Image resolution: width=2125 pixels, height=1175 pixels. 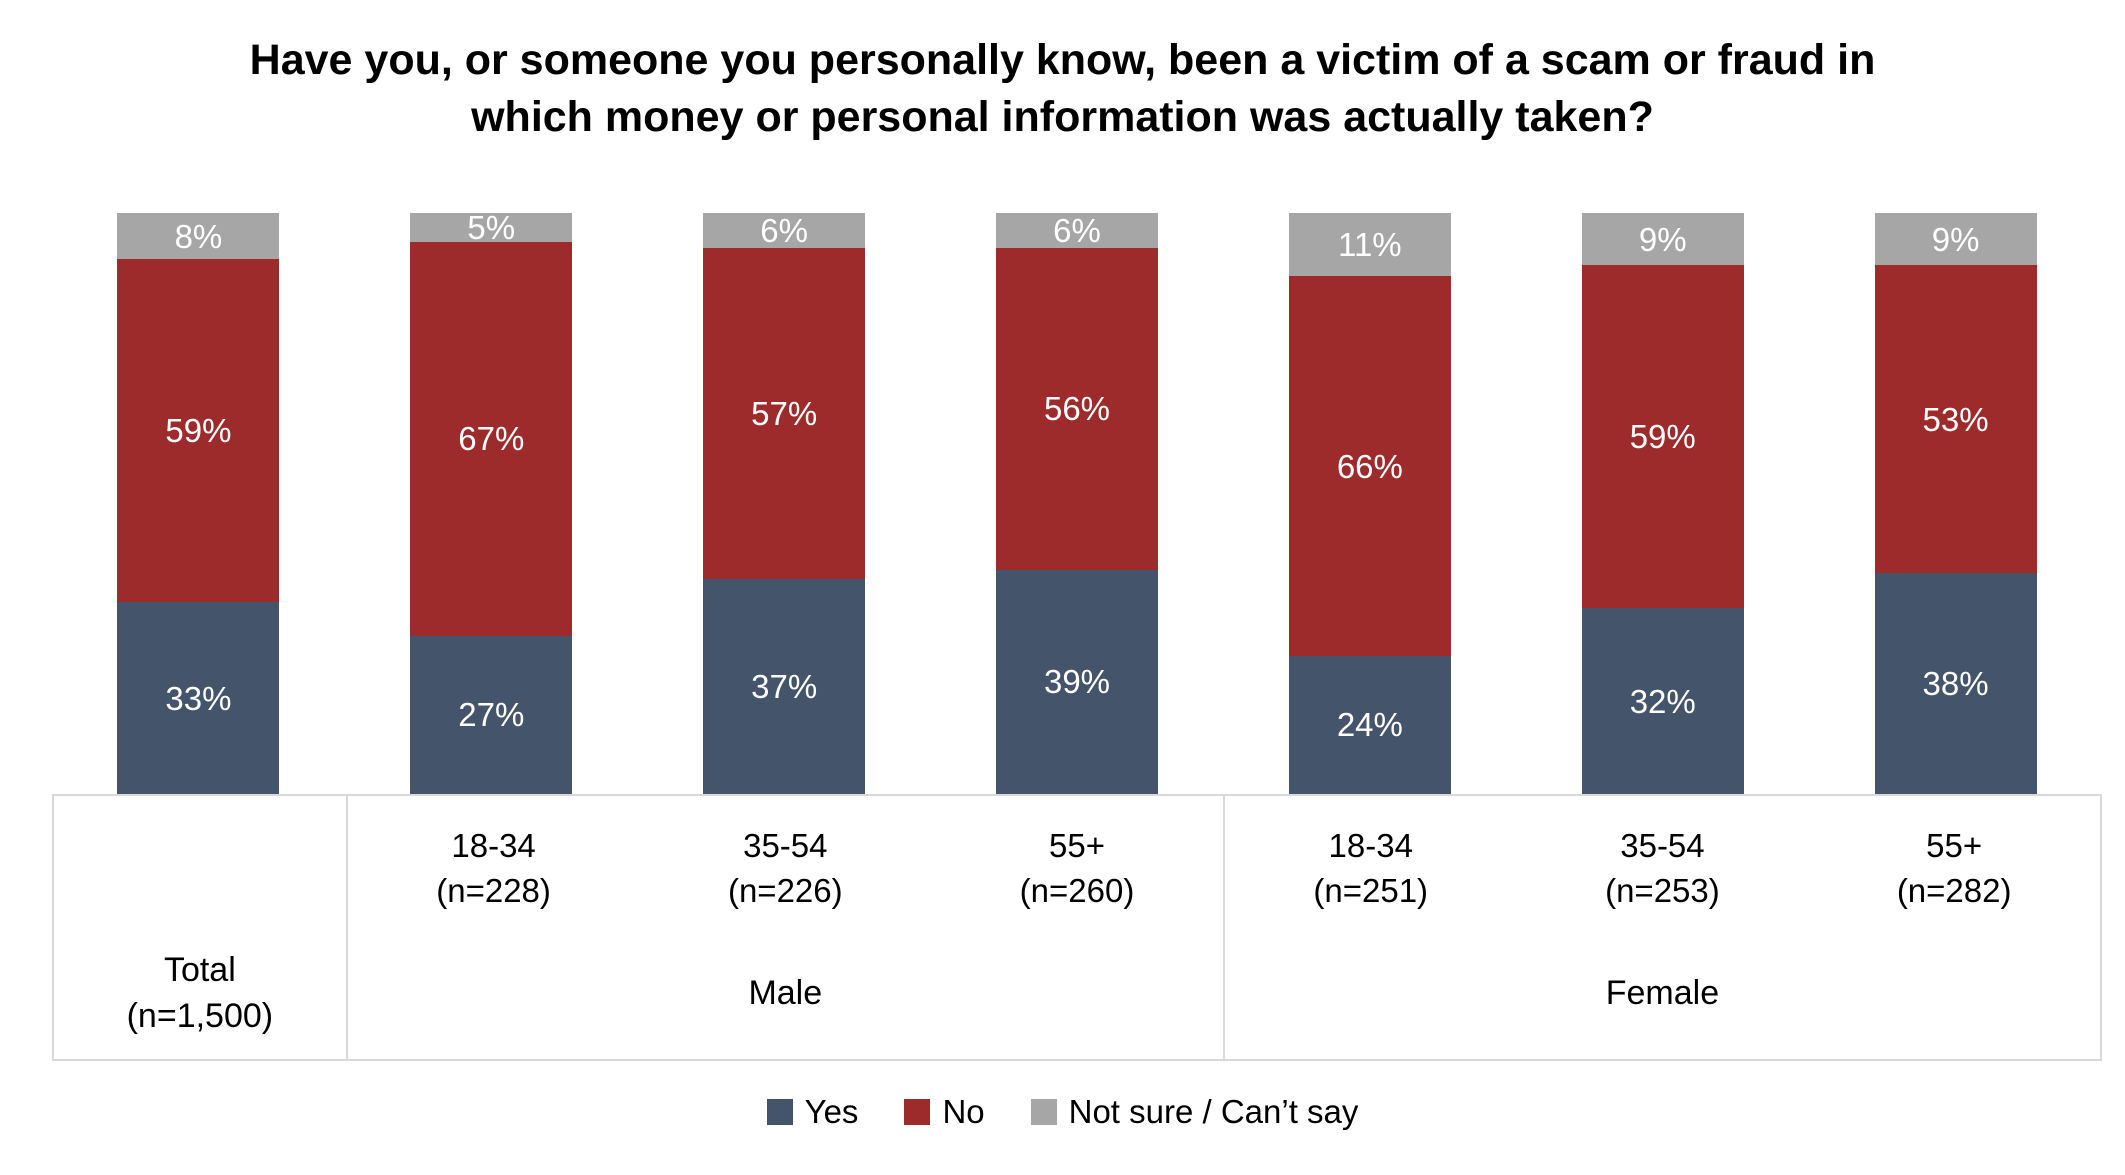 I want to click on bar-segment-no: 57%, so click(x=784, y=413).